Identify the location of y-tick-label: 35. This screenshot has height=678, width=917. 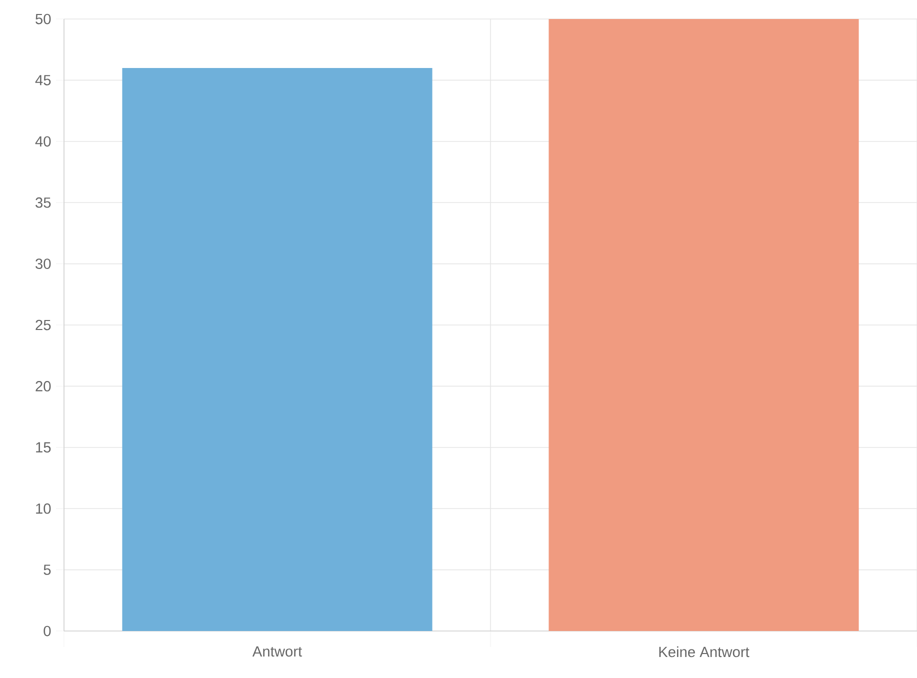
(43, 202).